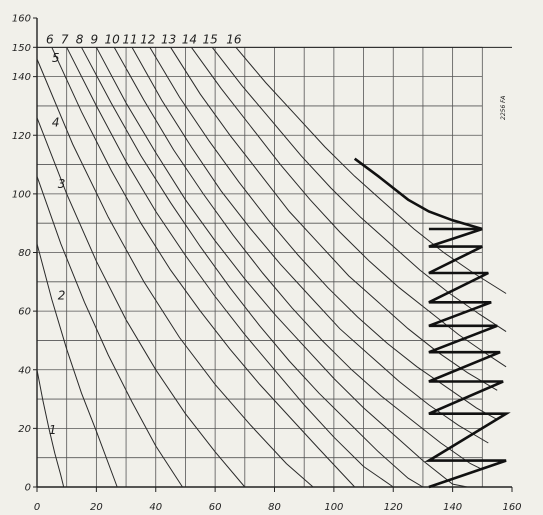 The width and height of the screenshot is (543, 515). I want to click on curve-label-16: 16, so click(234, 39).